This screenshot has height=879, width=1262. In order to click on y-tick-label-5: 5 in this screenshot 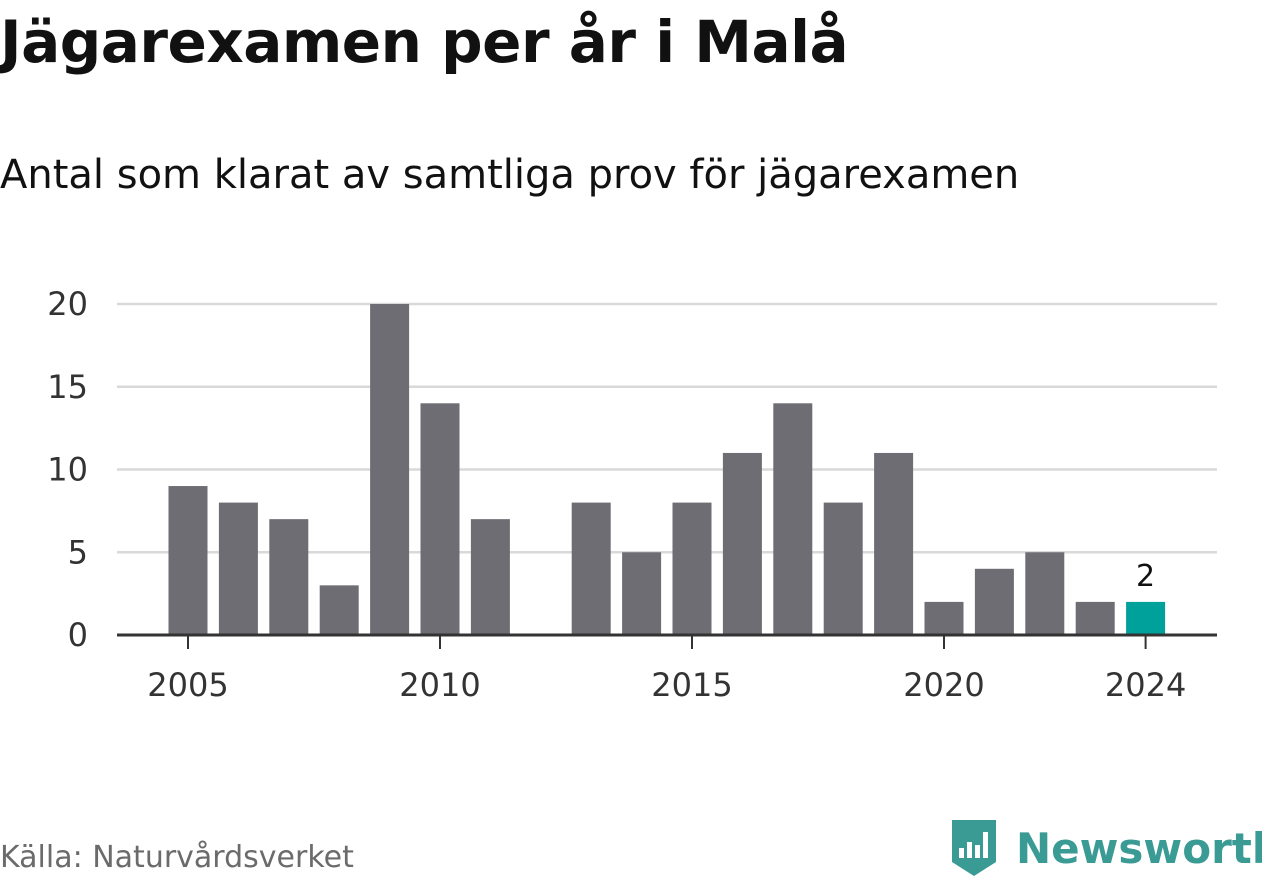, I will do `click(78, 552)`.